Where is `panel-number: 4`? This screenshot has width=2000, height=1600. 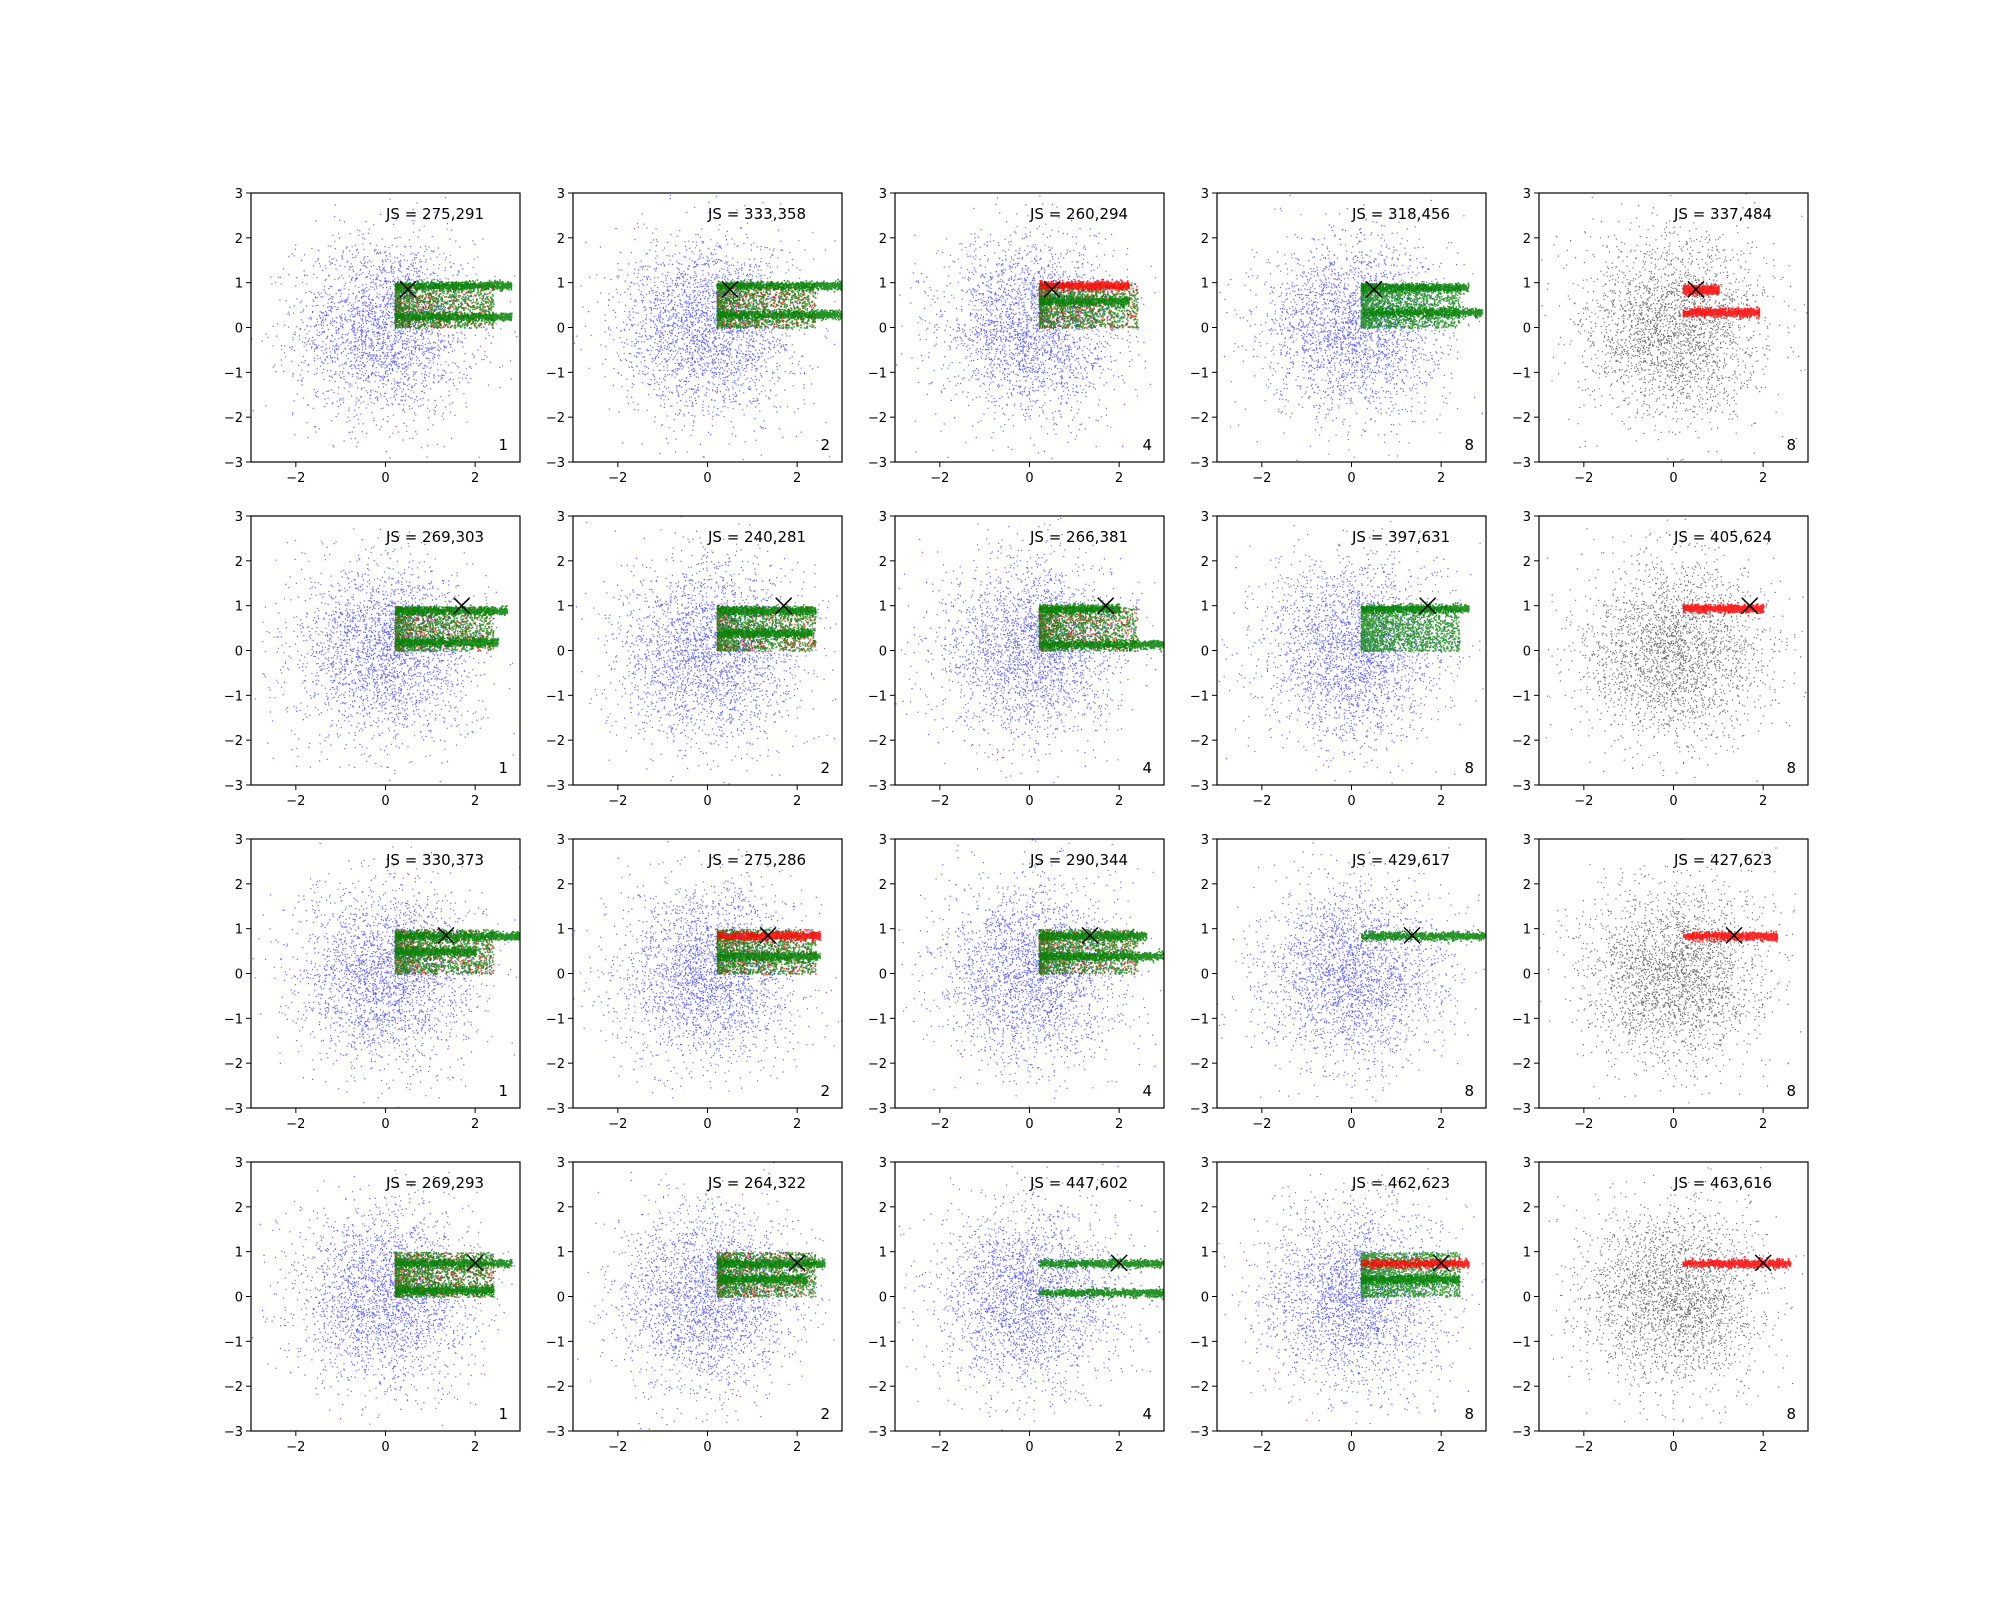
panel-number: 4 is located at coordinates (1147, 445).